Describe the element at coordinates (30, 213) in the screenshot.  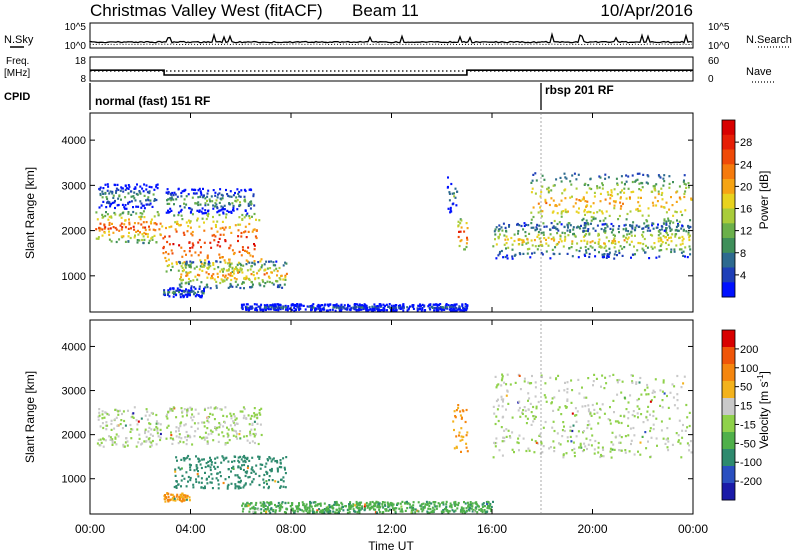
I see `power-y-axis-label: Slant Range [km]` at that location.